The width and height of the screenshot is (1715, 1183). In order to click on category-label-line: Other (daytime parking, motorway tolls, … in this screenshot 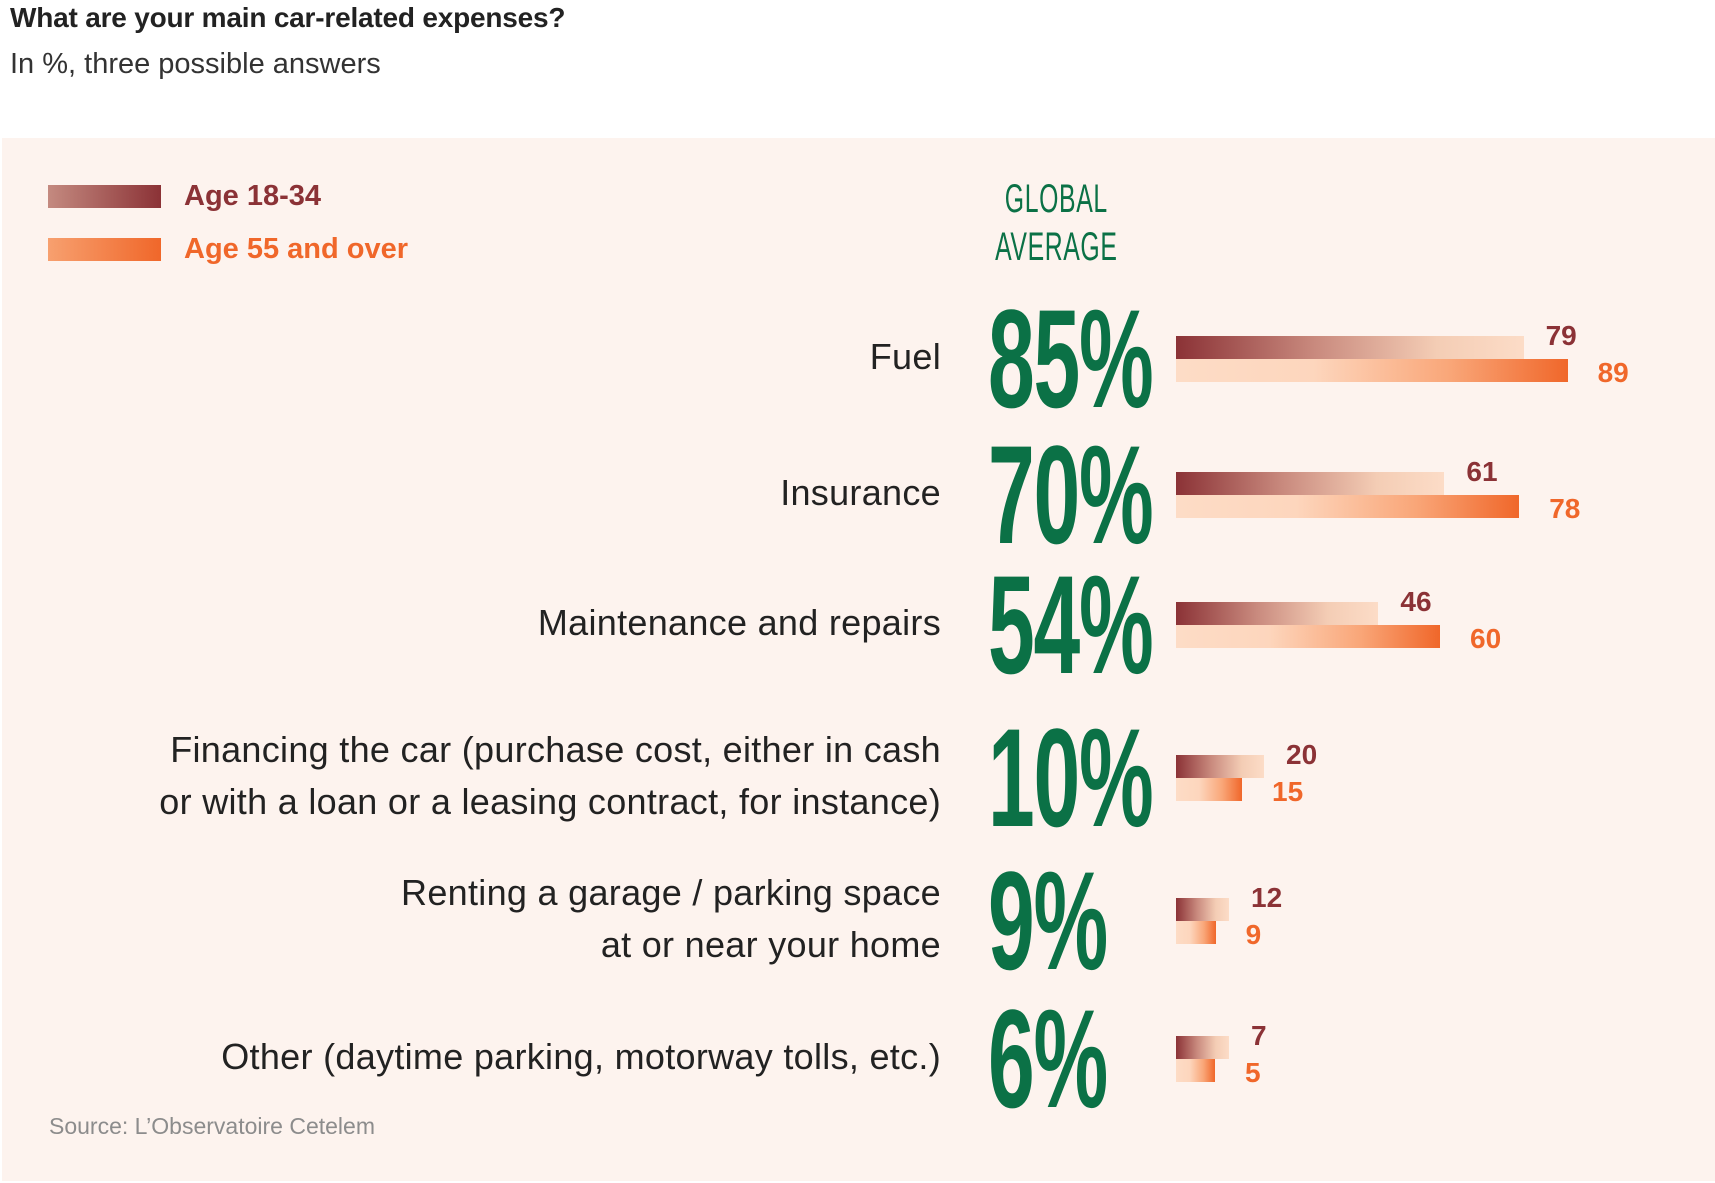, I will do `click(581, 1056)`.